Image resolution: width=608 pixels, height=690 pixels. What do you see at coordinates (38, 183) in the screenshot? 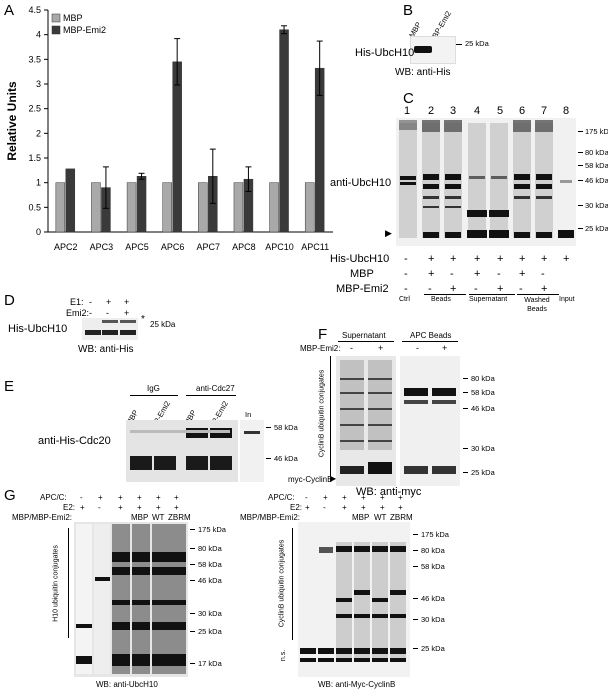
I see `y-tick-label: 1` at bounding box center [38, 183].